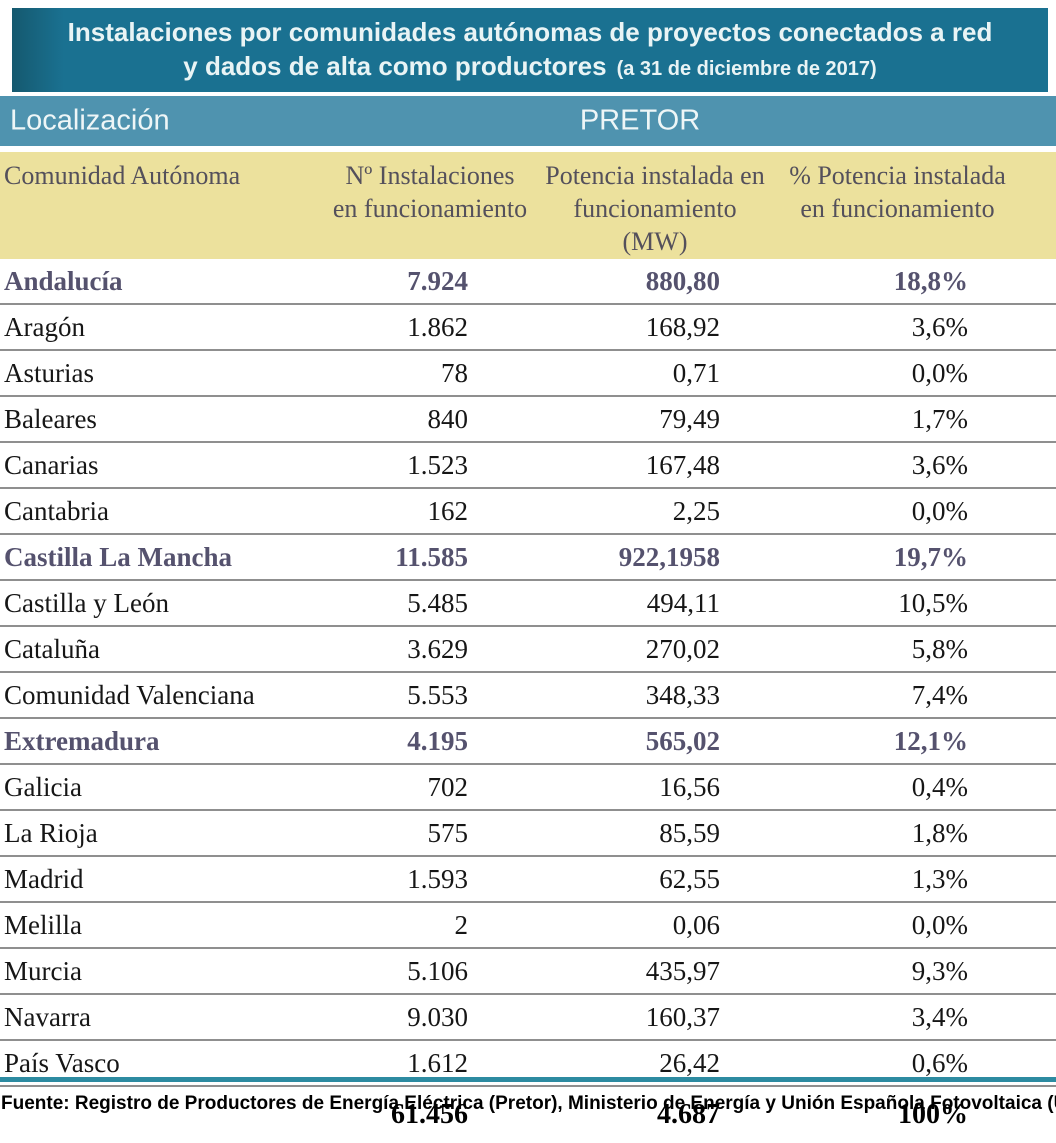  What do you see at coordinates (430, 208) in the screenshot?
I see `column-header-instalaciones-line2: en funcionamiento` at bounding box center [430, 208].